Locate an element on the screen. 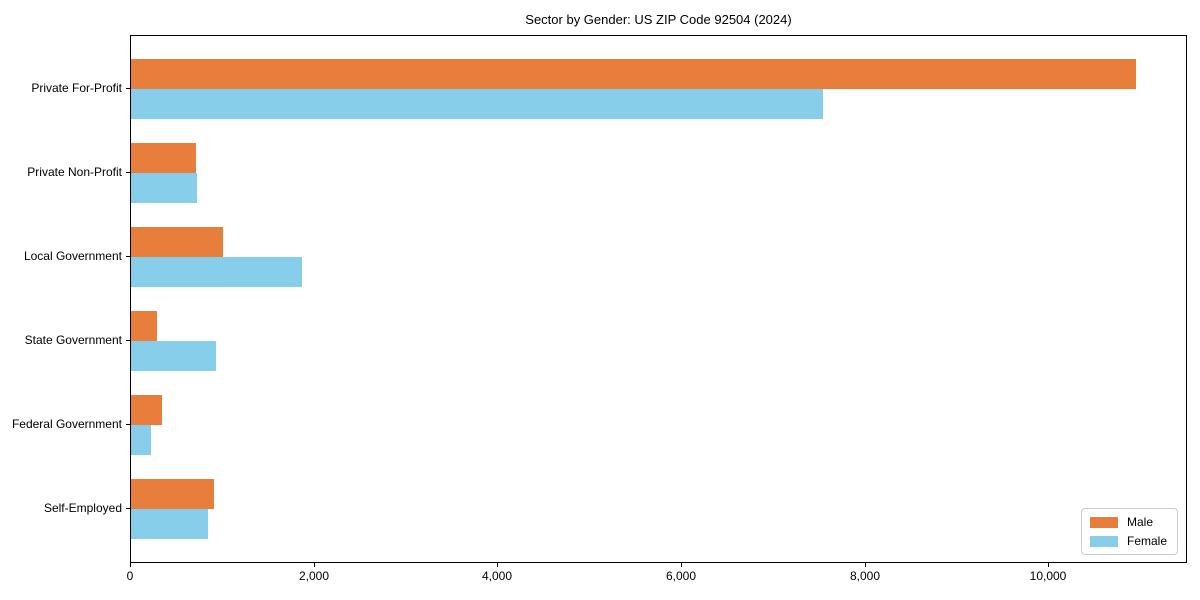 Image resolution: width=1200 pixels, height=600 pixels. x-tick-label-10000: 10,000 is located at coordinates (1048, 576).